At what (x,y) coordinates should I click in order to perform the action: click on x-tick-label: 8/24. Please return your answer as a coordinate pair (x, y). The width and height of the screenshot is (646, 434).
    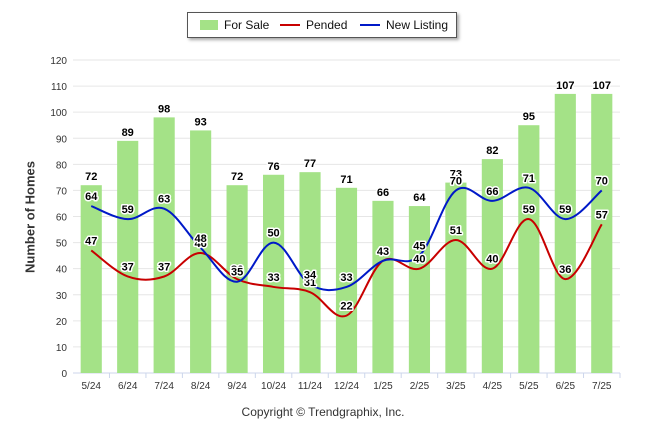
    Looking at the image, I should click on (201, 386).